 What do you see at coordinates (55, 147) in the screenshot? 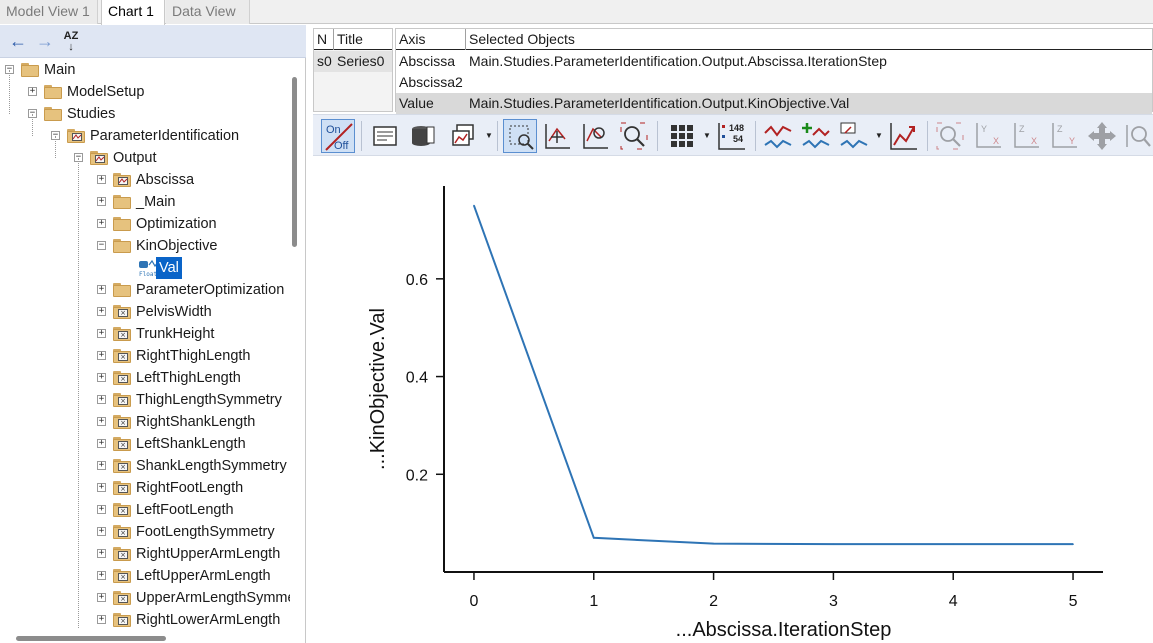
I see `tree-connector` at bounding box center [55, 147].